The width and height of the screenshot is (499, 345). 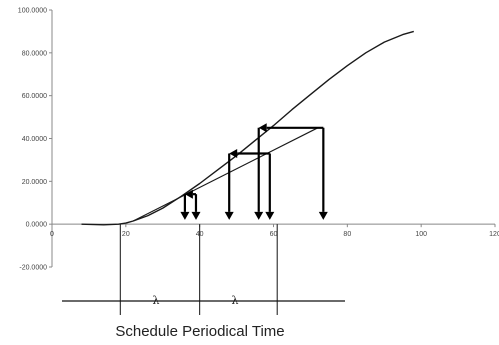 What do you see at coordinates (254, 171) in the screenshot?
I see `arrows-group` at bounding box center [254, 171].